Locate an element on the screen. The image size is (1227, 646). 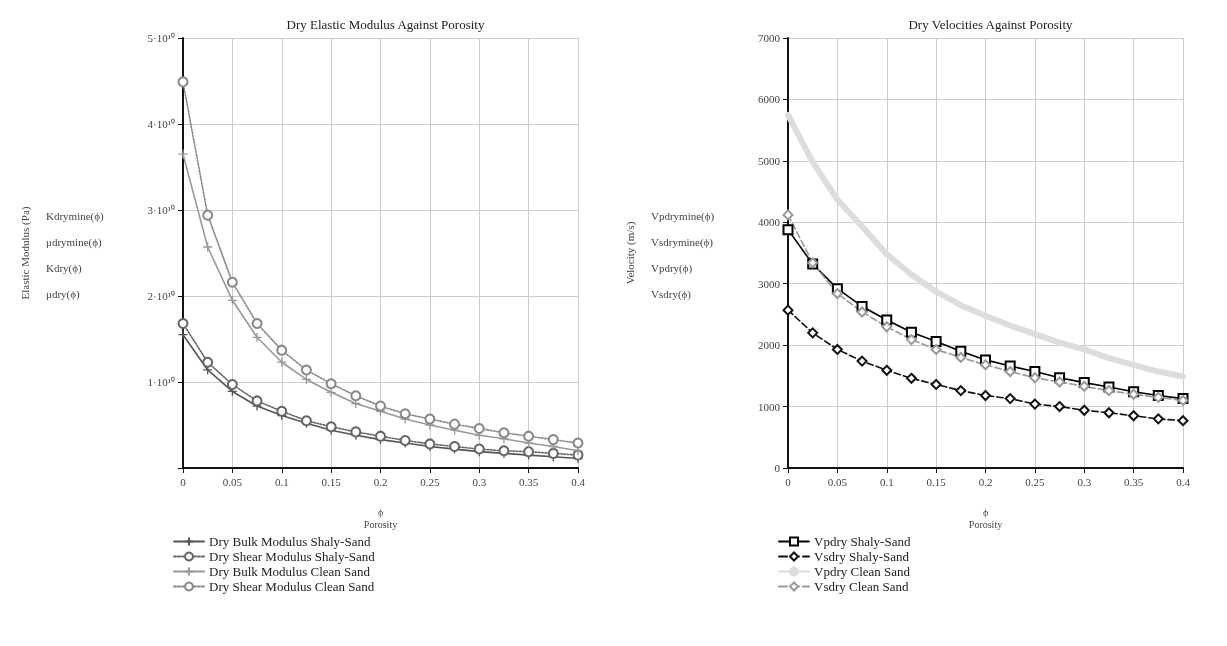
y-tick-label: 5·10¹⁰ is located at coordinates (161, 38).